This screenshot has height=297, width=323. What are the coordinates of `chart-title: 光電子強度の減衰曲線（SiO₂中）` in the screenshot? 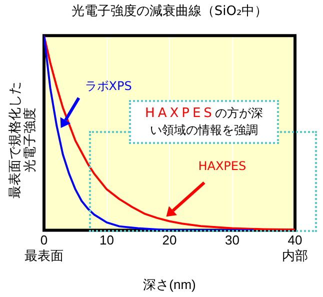 It's located at (169, 11).